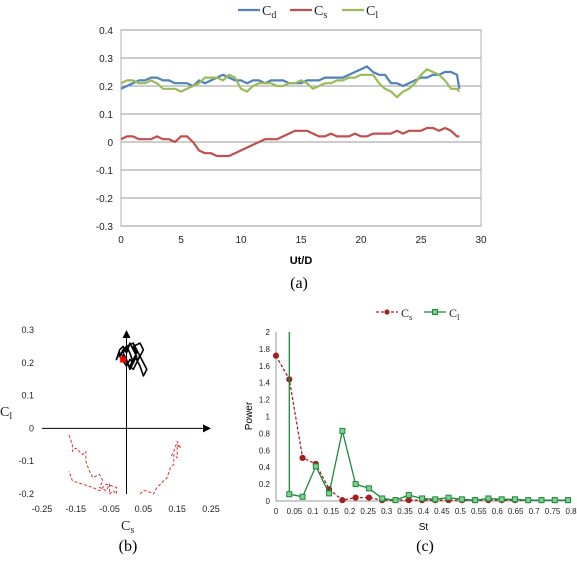  What do you see at coordinates (308, 12) in the screenshot?
I see `panel-a-legend: Cd Cs Cl` at bounding box center [308, 12].